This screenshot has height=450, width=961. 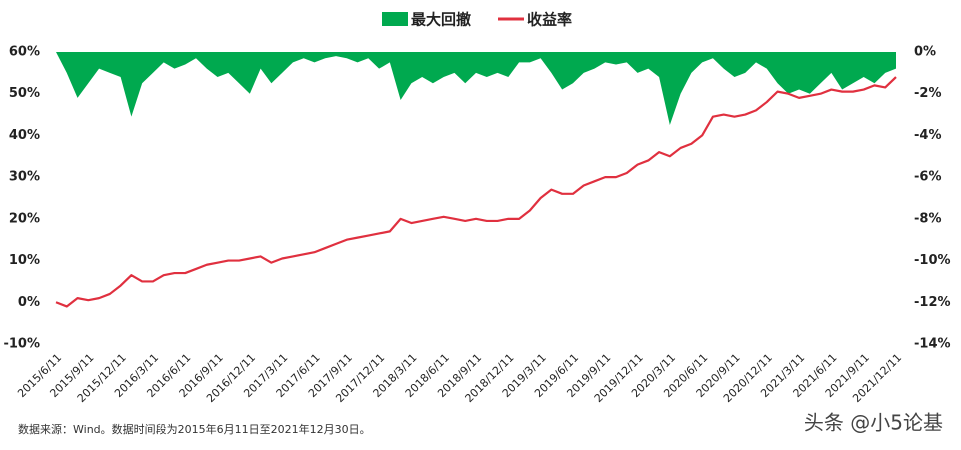 What do you see at coordinates (29, 302) in the screenshot?
I see `y-tick-label: 0%` at bounding box center [29, 302].